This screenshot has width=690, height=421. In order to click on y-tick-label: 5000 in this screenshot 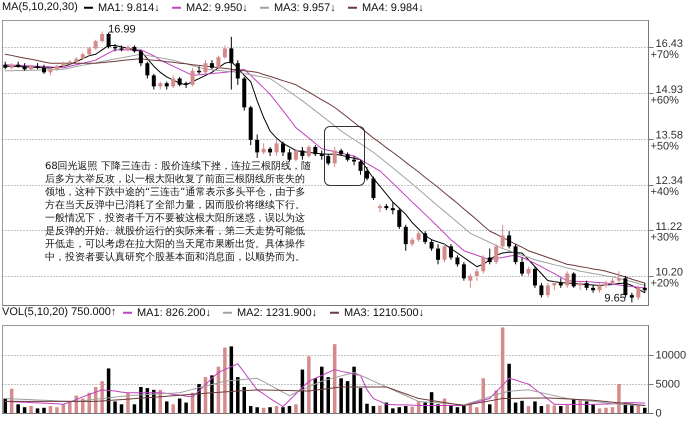, I will do `click(668, 384)`.